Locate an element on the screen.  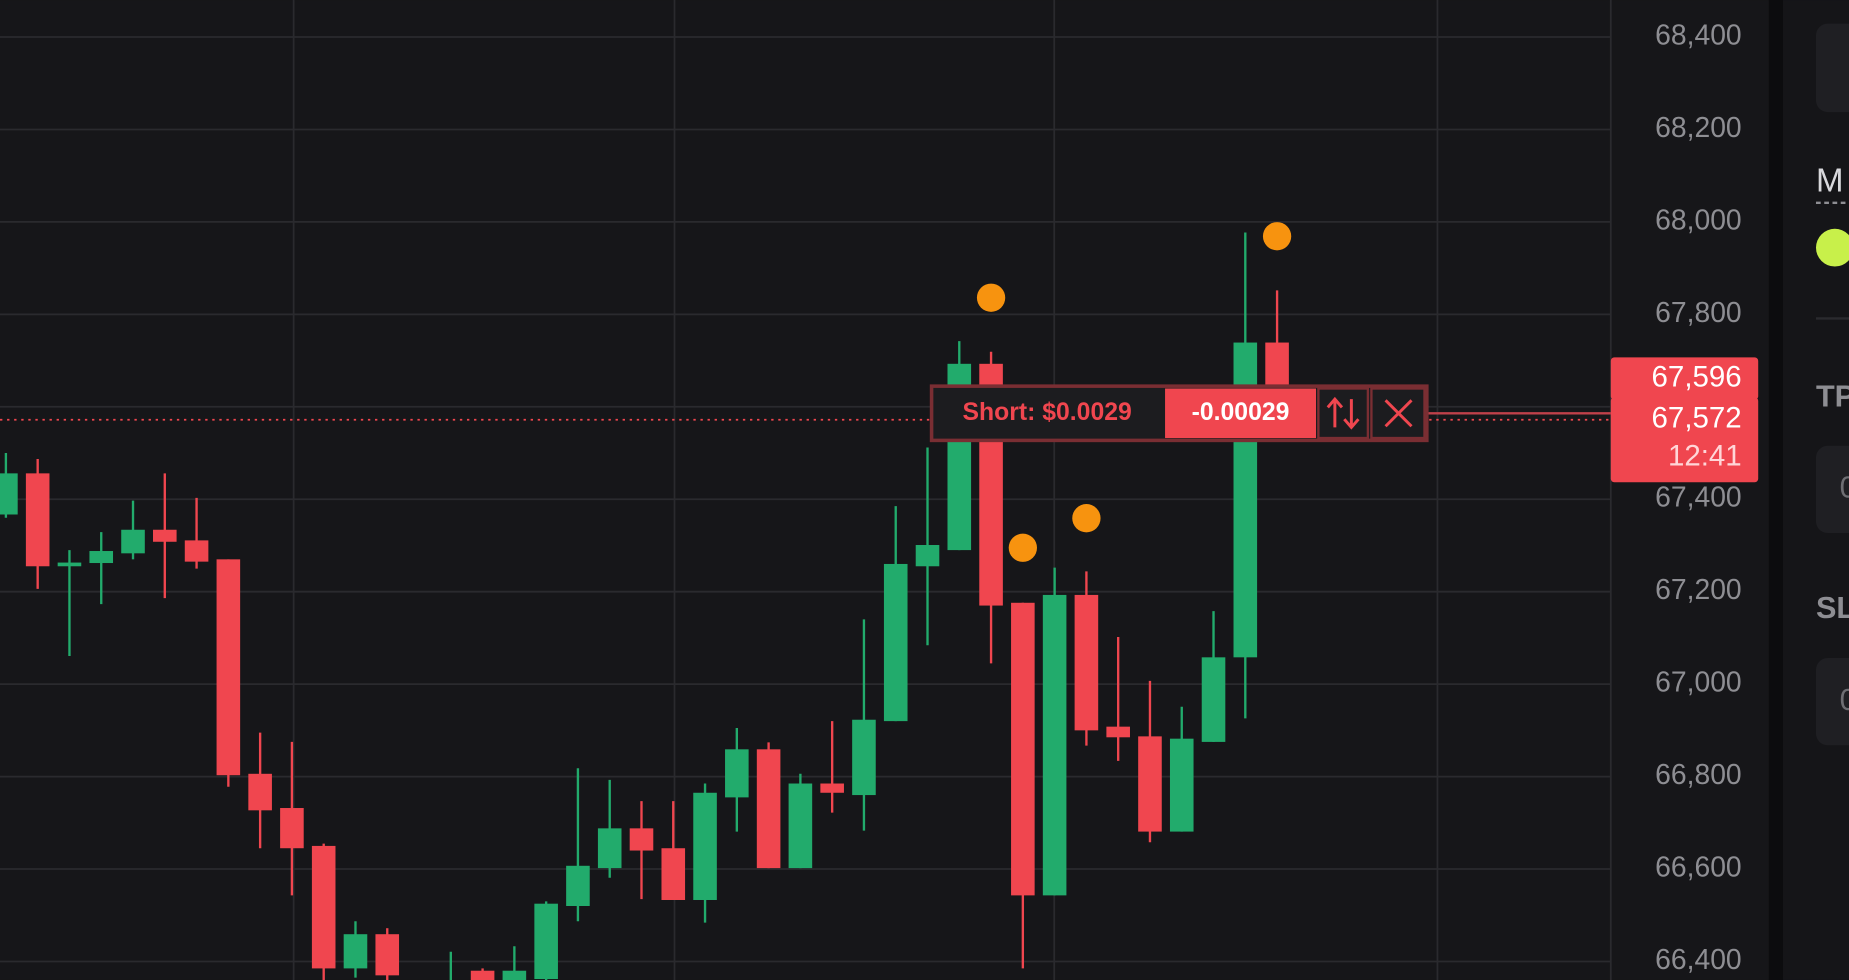
candle-countdown: 12:41 is located at coordinates (1705, 455).